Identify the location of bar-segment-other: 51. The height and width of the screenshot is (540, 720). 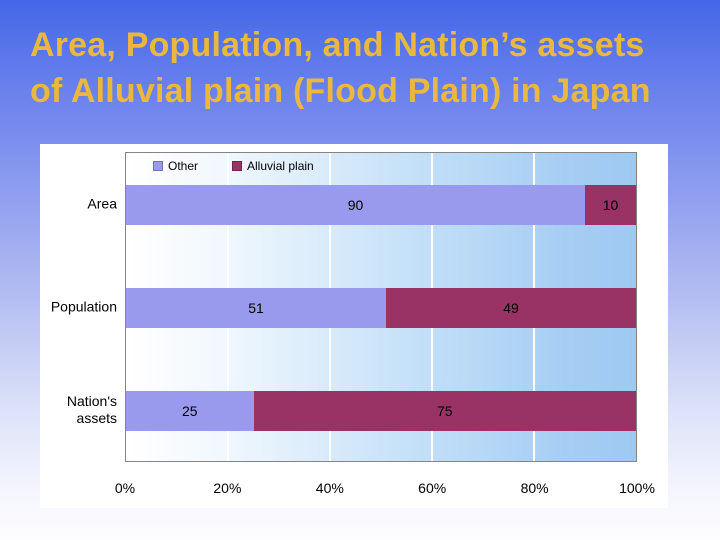
(256, 308).